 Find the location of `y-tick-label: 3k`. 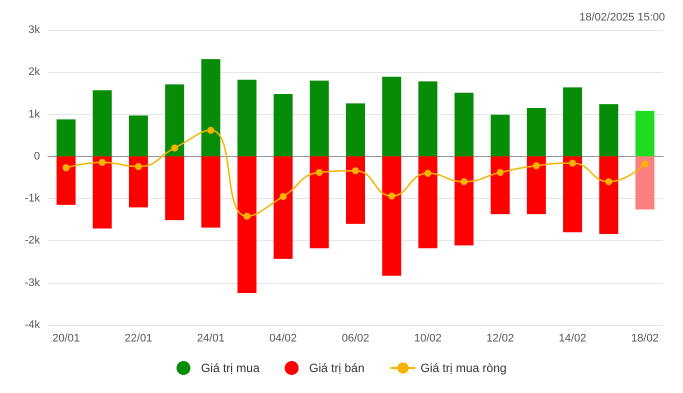

y-tick-label: 3k is located at coordinates (34, 30).